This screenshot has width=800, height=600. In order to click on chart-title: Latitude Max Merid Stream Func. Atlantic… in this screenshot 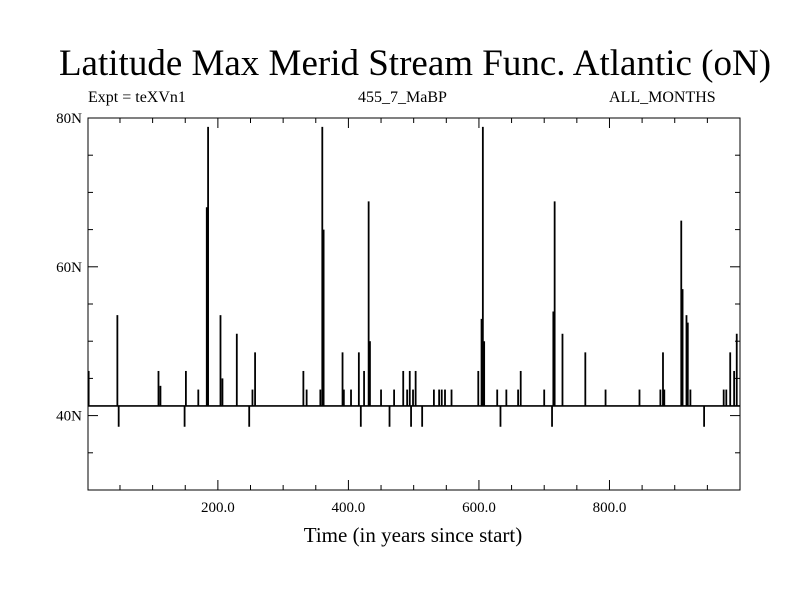, I will do `click(415, 63)`.